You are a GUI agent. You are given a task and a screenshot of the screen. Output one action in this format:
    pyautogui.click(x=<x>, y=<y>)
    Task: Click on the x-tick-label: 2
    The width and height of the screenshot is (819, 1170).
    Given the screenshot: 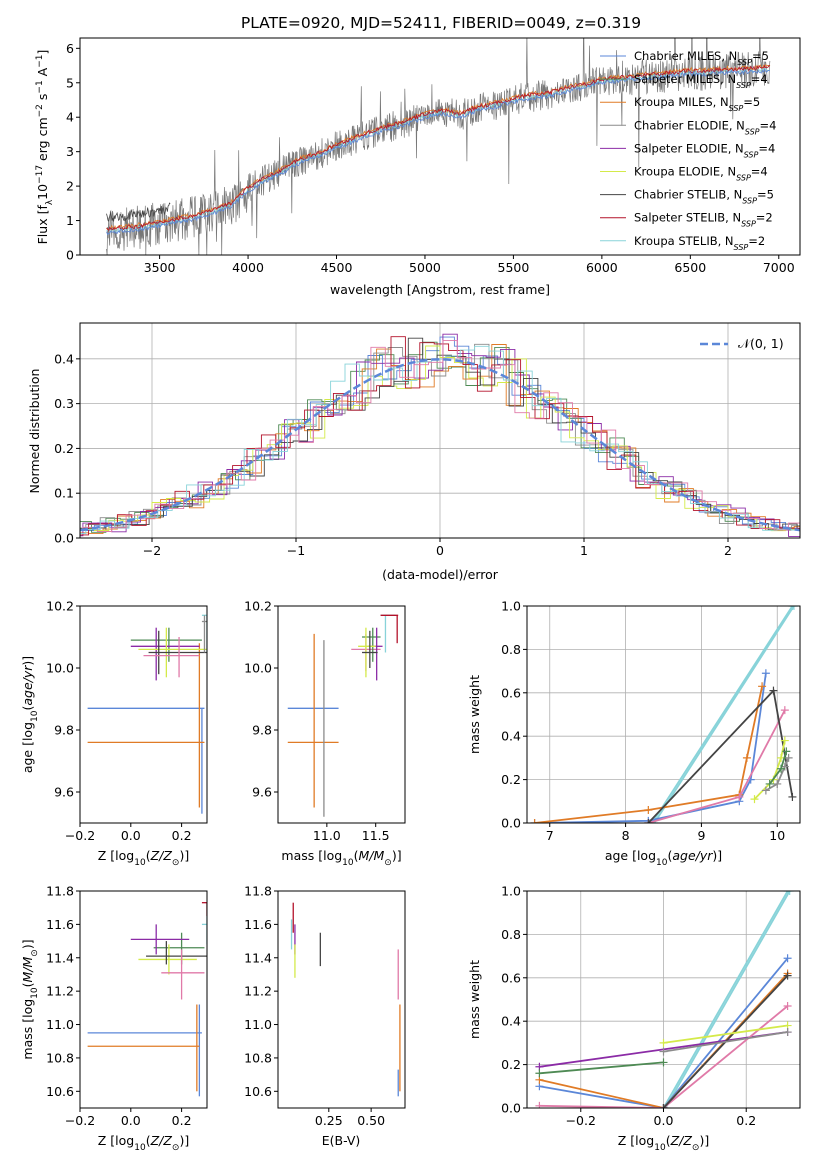 What is the action you would take?
    pyautogui.click(x=728, y=550)
    